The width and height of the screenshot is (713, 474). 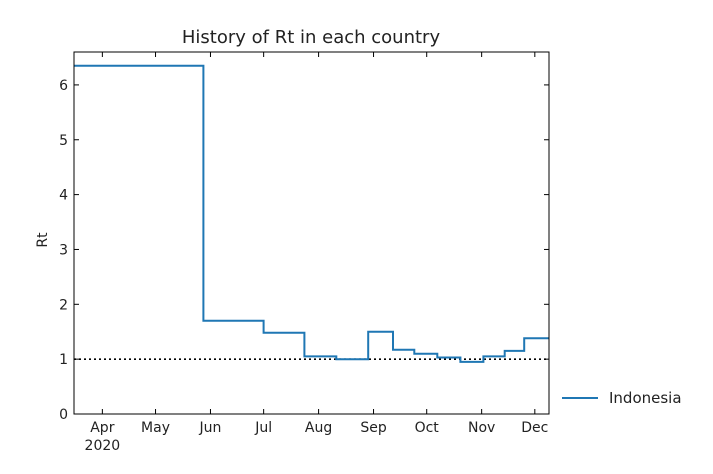 I want to click on y-tick-label: 4, so click(x=63, y=196).